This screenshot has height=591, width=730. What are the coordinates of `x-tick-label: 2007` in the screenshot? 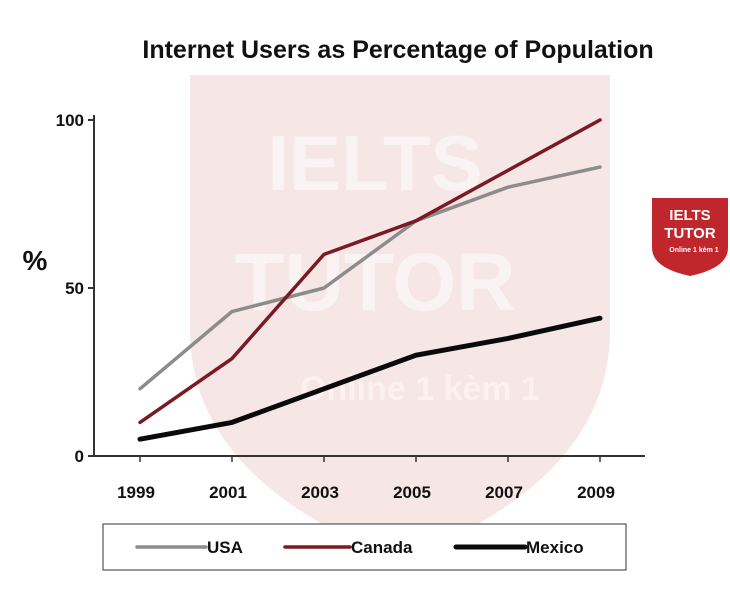 It's located at (504, 492).